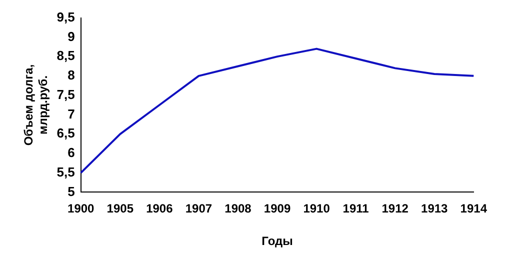 The image size is (505, 265). I want to click on y-tick-label: 9,5, so click(65, 16).